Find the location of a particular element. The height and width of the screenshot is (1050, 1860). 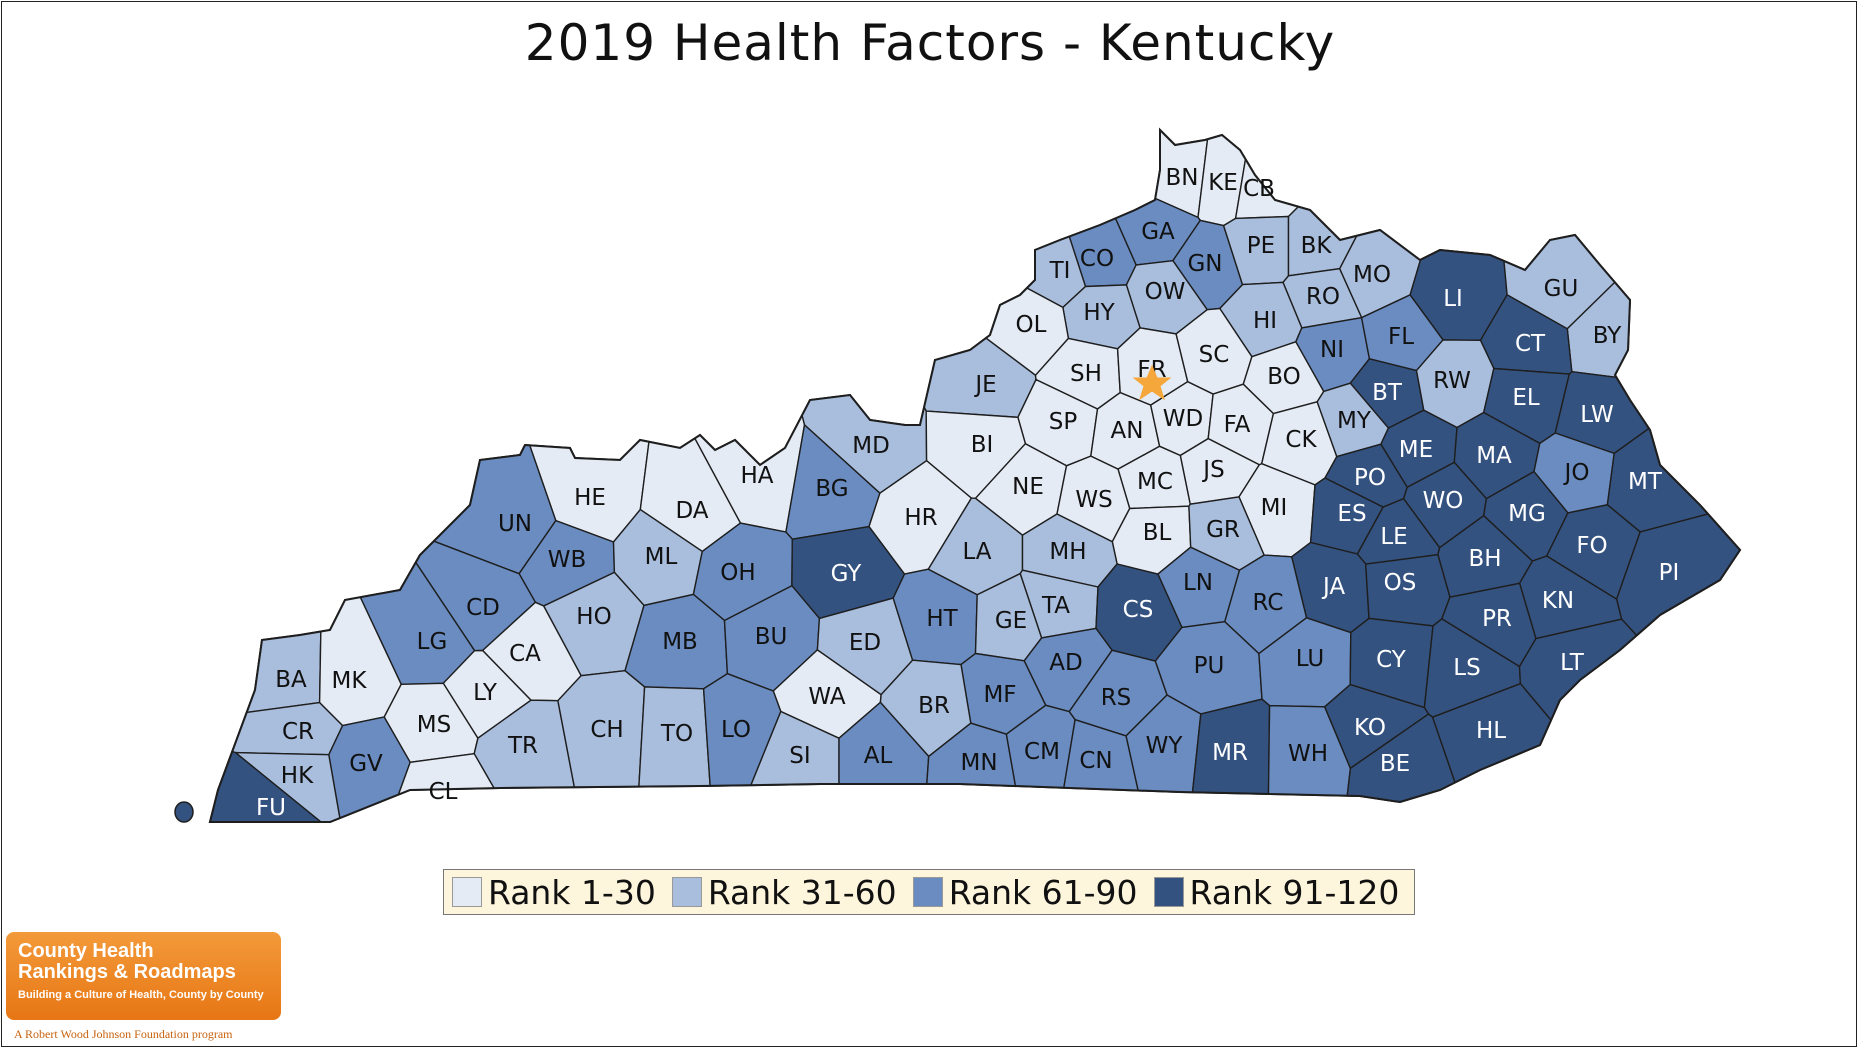

county-label-fo: FO is located at coordinates (1591, 546).